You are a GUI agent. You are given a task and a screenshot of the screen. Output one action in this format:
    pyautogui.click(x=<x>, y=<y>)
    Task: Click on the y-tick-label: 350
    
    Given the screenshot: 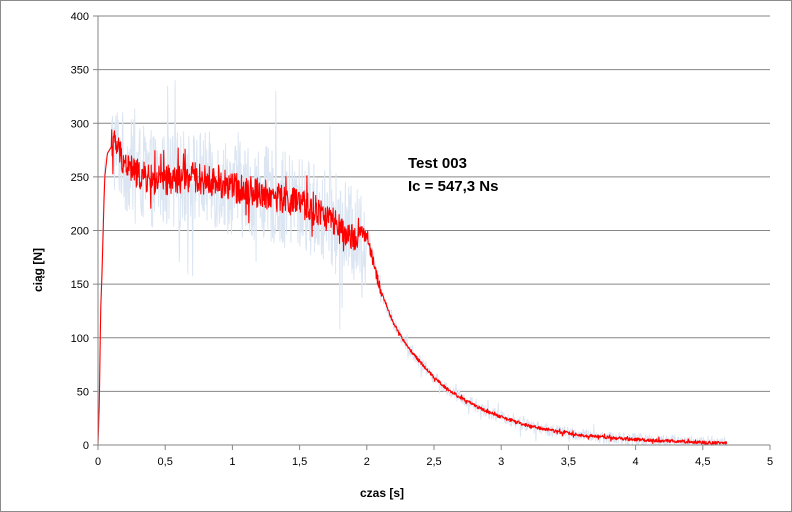 What is the action you would take?
    pyautogui.click(x=80, y=71)
    